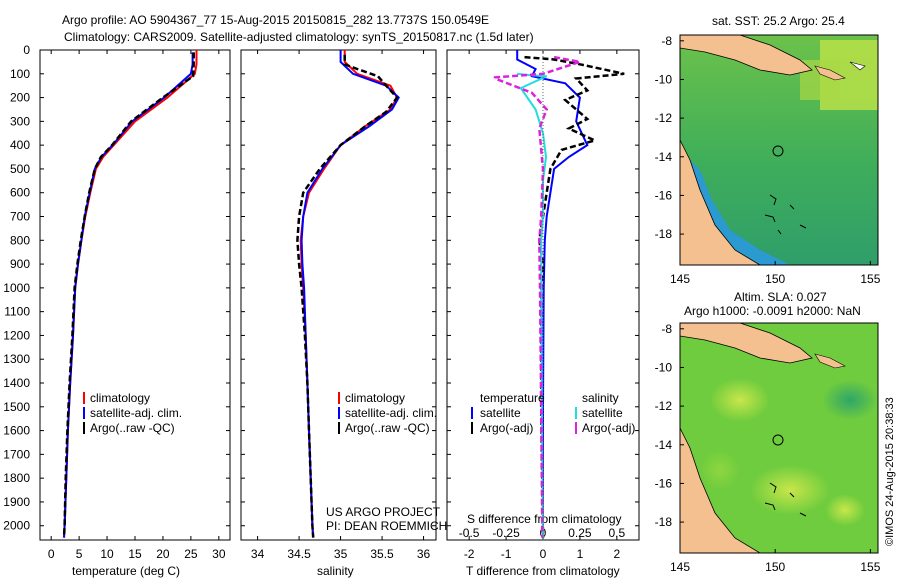  Describe the element at coordinates (17, 312) in the screenshot. I see `depth-tick-label: 1100` at that location.